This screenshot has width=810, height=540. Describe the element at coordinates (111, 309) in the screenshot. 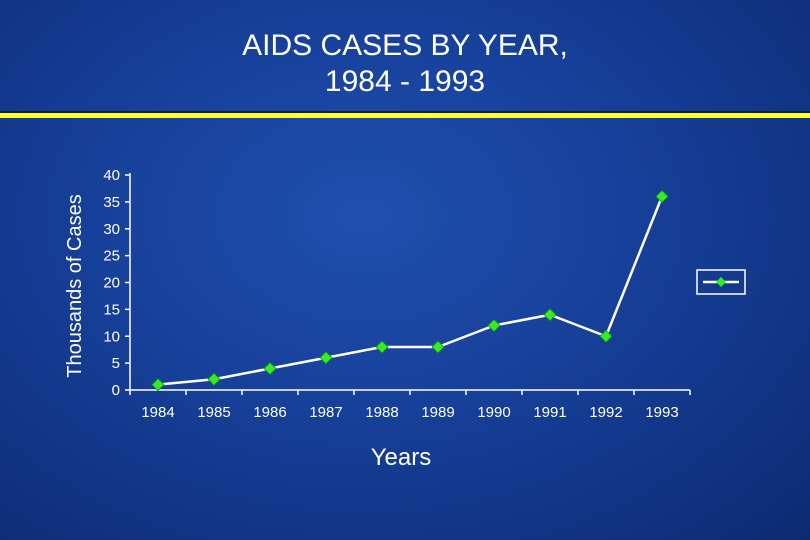

I see `y-tick-label: 15` at that location.